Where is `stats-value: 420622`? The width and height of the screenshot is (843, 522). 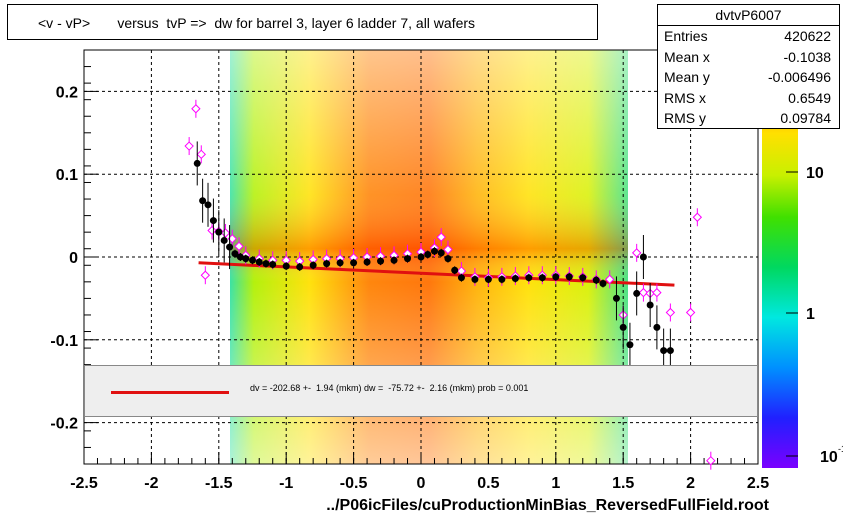 stats-value: 420622 is located at coordinates (807, 36).